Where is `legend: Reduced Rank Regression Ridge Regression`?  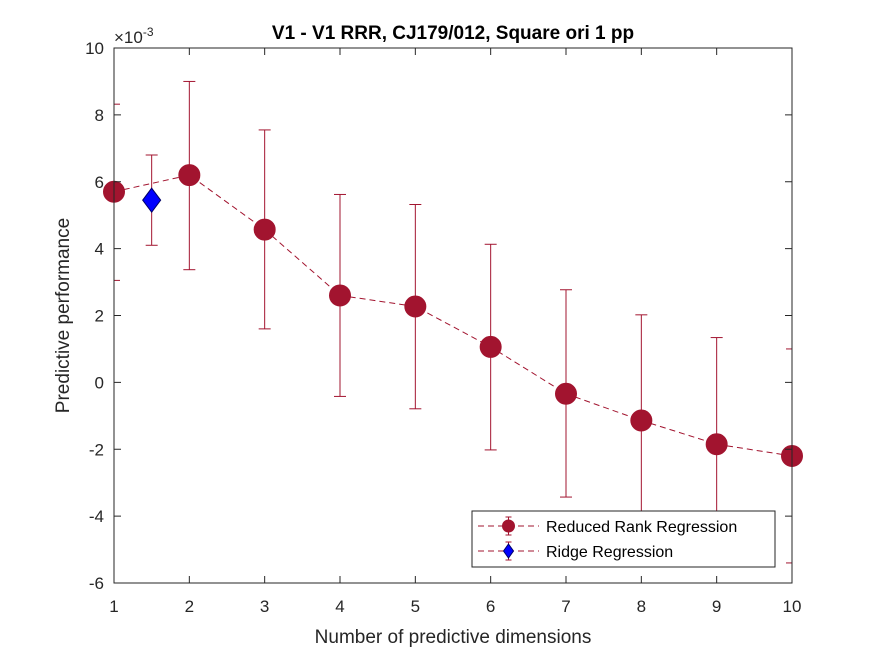
legend: Reduced Rank Regression Ridge Regression is located at coordinates (623, 539).